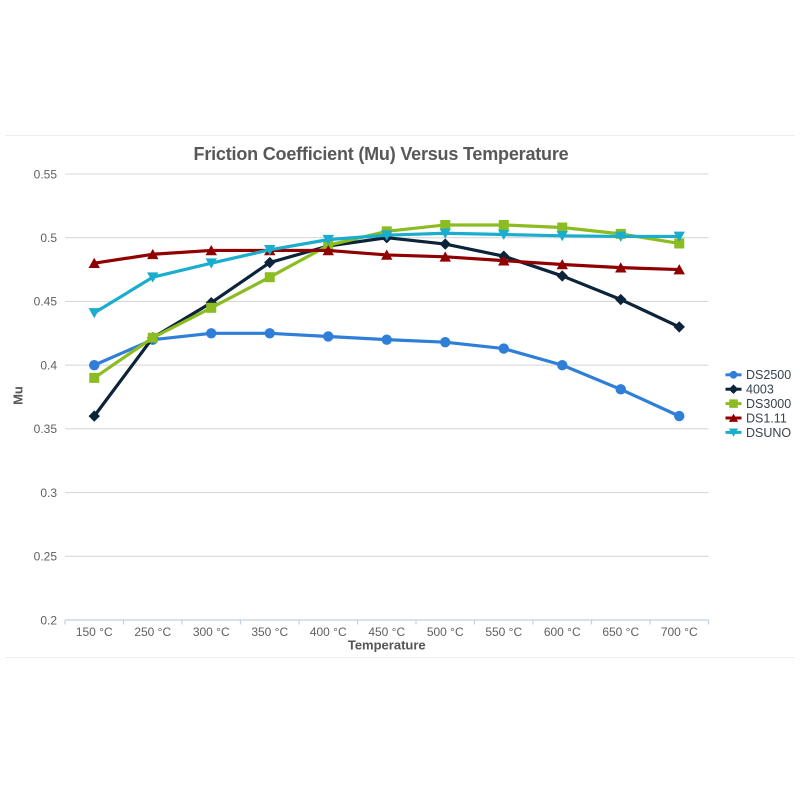  What do you see at coordinates (760, 390) in the screenshot?
I see `svg-text: 4003` at bounding box center [760, 390].